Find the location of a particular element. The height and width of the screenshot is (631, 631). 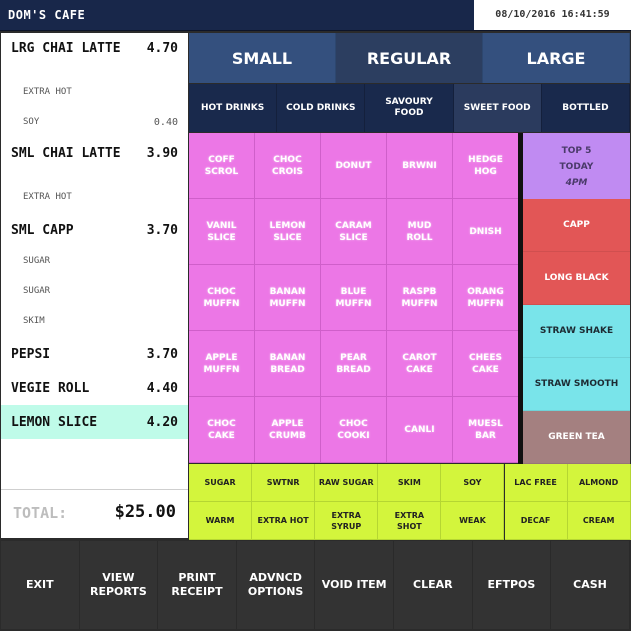

product-vanil-slice-button: VANIL SLICE is located at coordinates (222, 232).